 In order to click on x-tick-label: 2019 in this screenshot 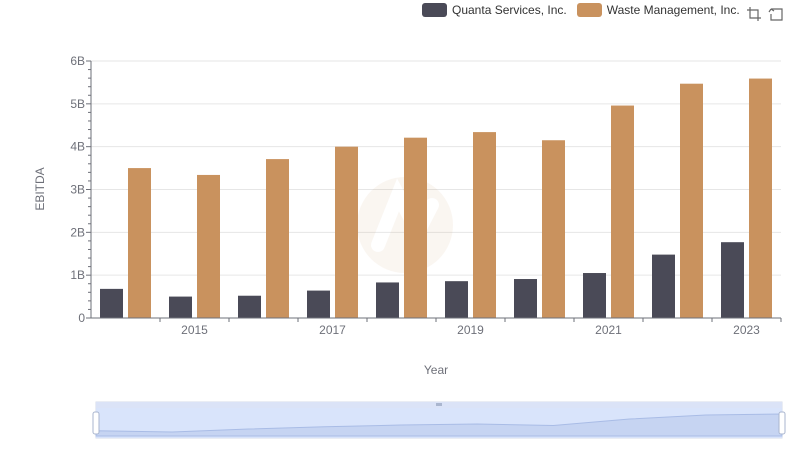, I will do `click(470, 330)`.